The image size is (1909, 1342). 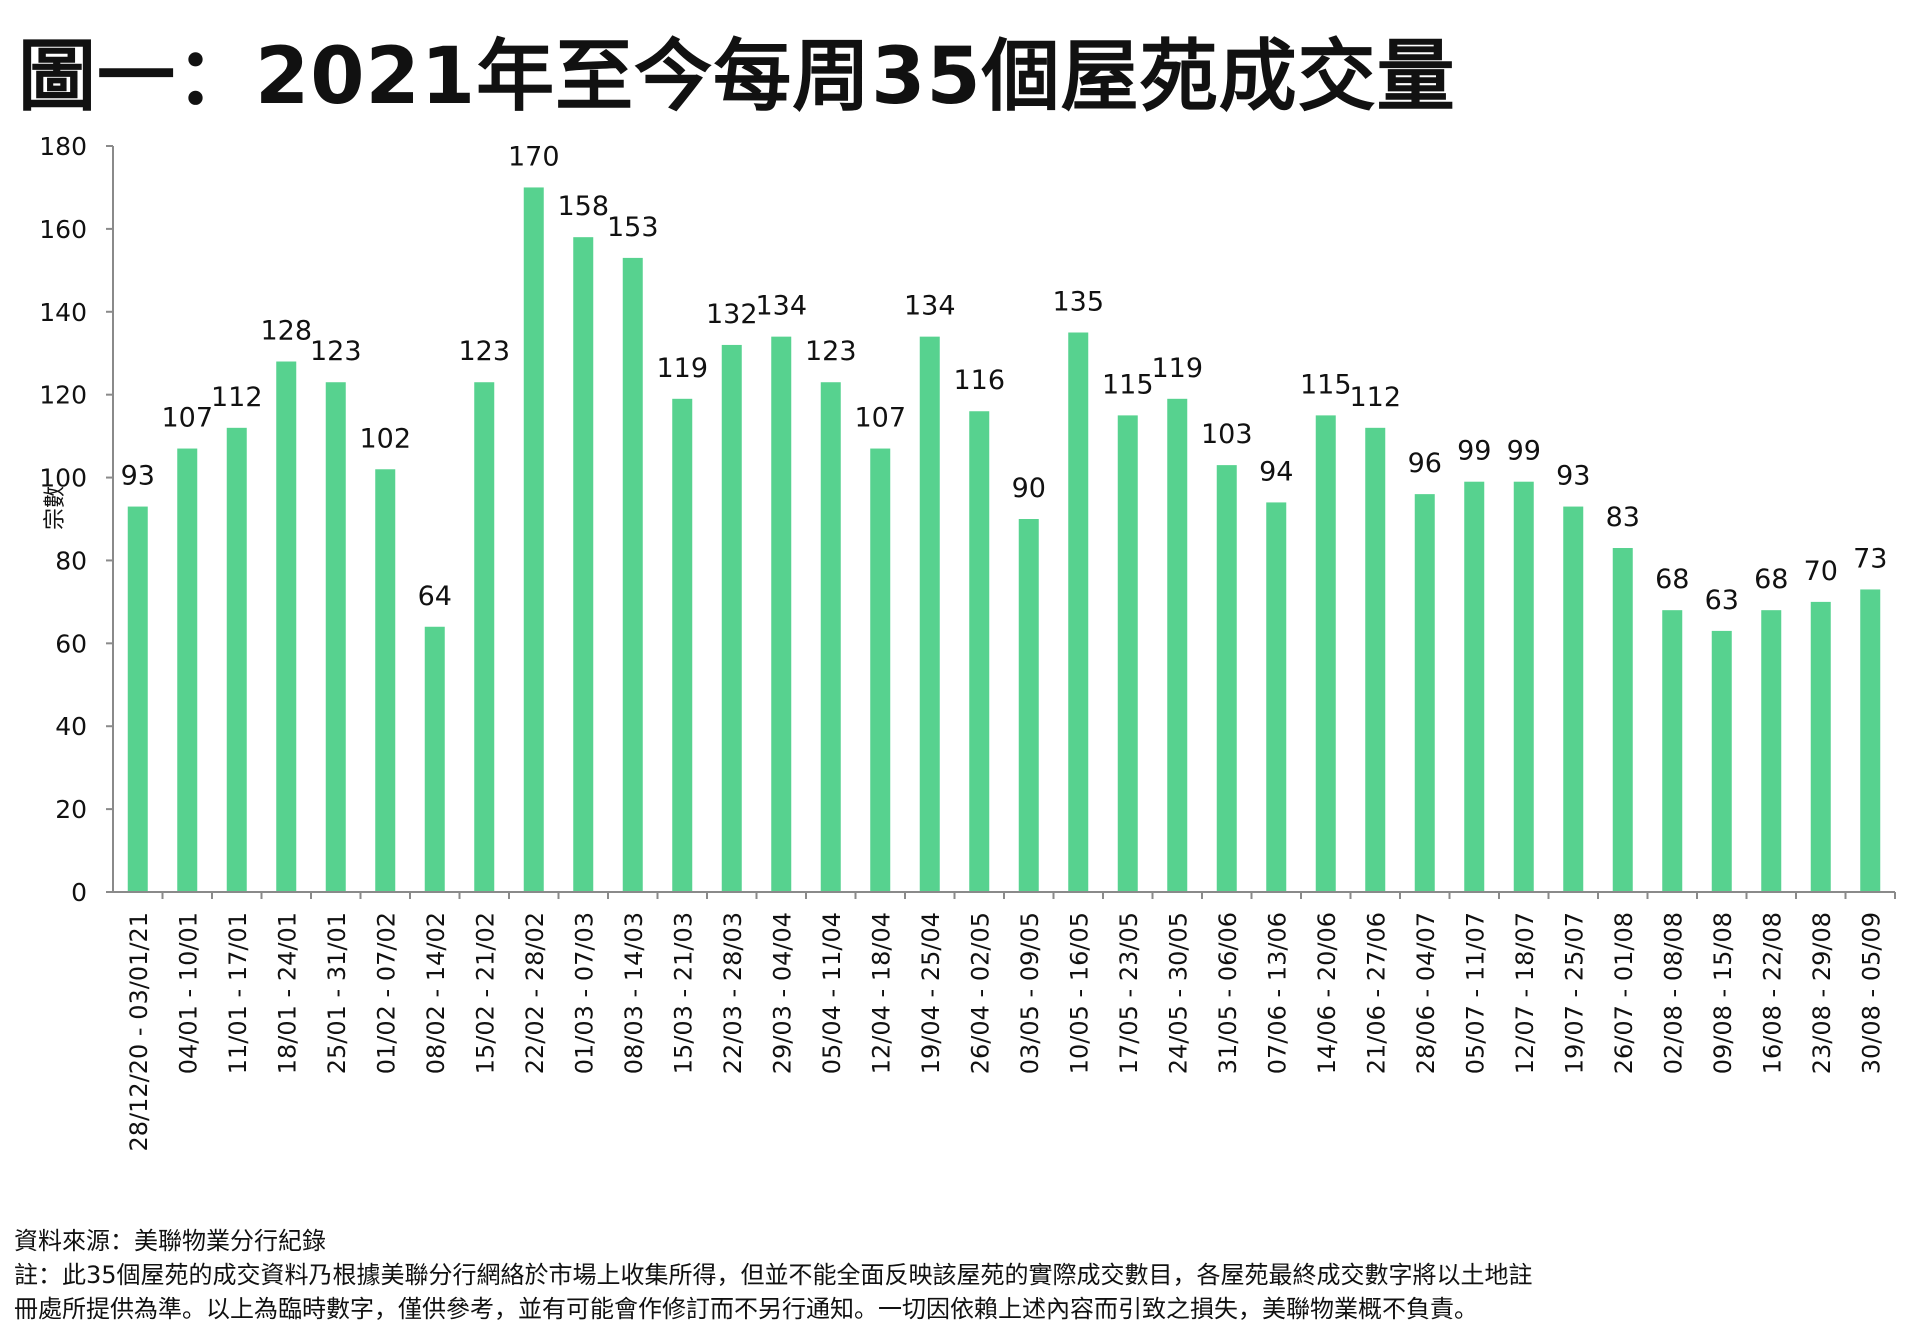 What do you see at coordinates (1078, 302) in the screenshot?
I see `data-label: 135` at bounding box center [1078, 302].